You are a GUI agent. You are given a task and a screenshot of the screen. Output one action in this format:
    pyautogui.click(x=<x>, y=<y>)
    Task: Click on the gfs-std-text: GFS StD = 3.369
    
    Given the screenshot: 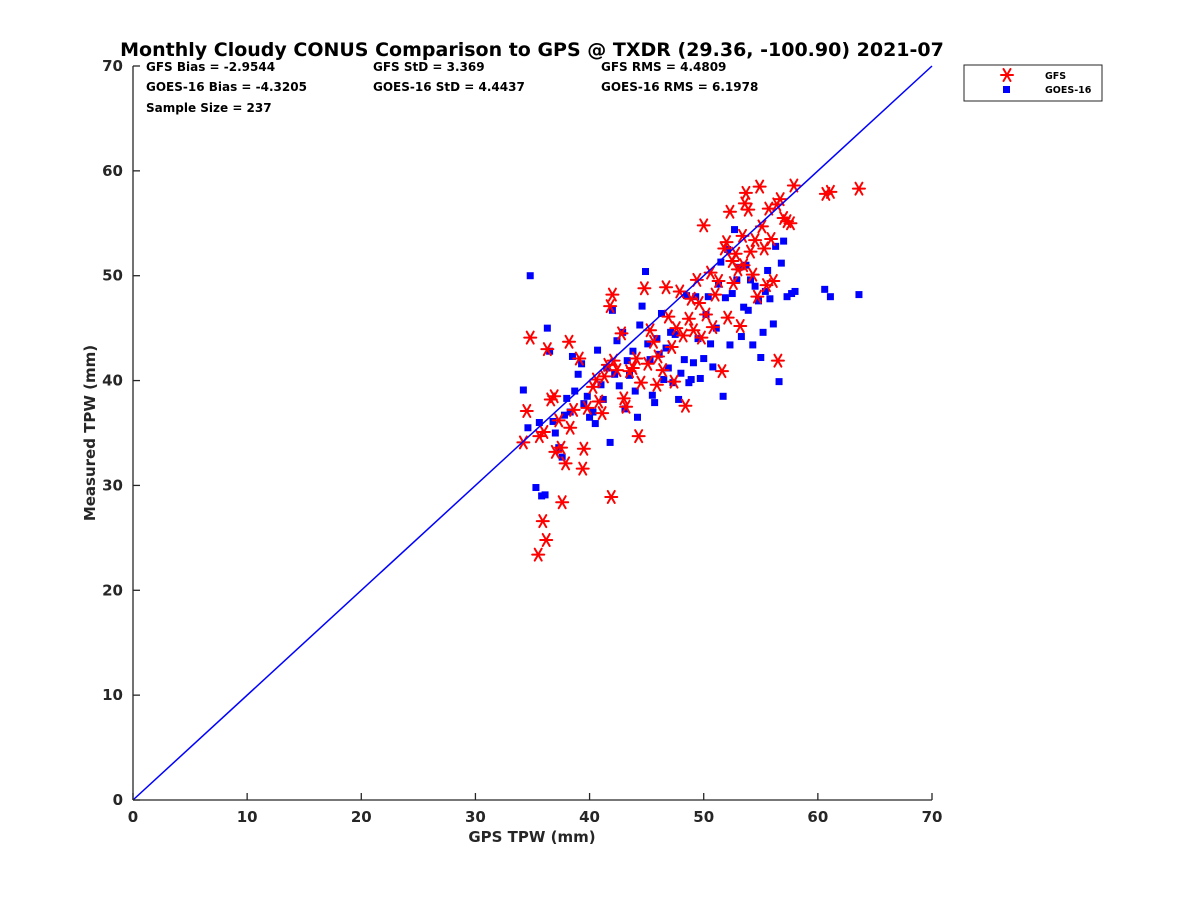 What is the action you would take?
    pyautogui.click(x=429, y=67)
    